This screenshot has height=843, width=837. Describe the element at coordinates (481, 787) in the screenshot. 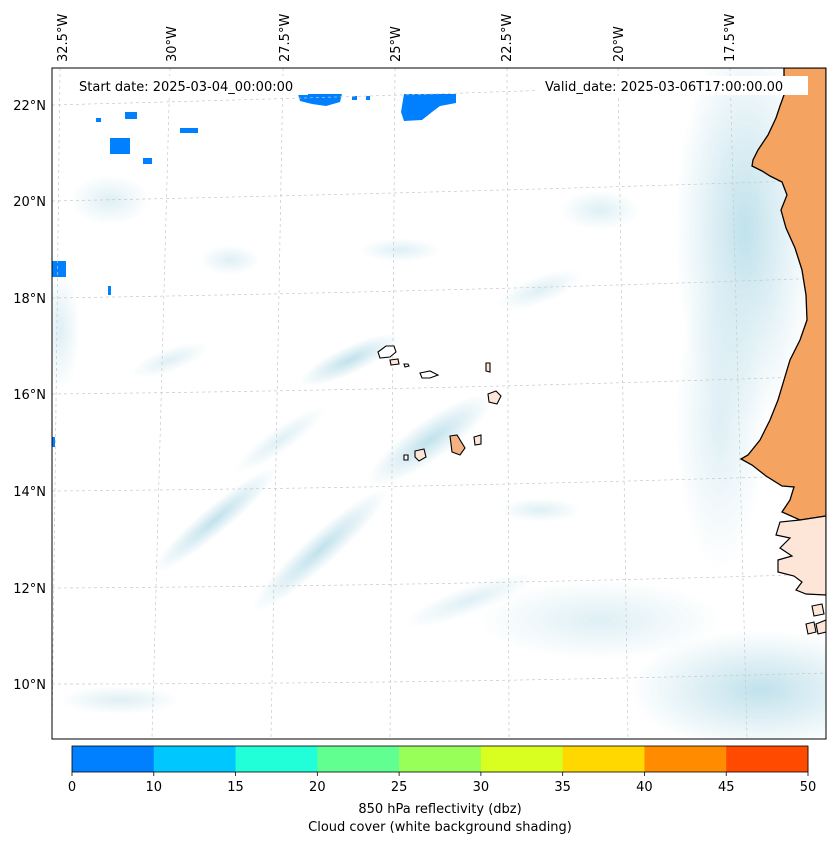

I see `colorbar-tick-label: 30` at that location.